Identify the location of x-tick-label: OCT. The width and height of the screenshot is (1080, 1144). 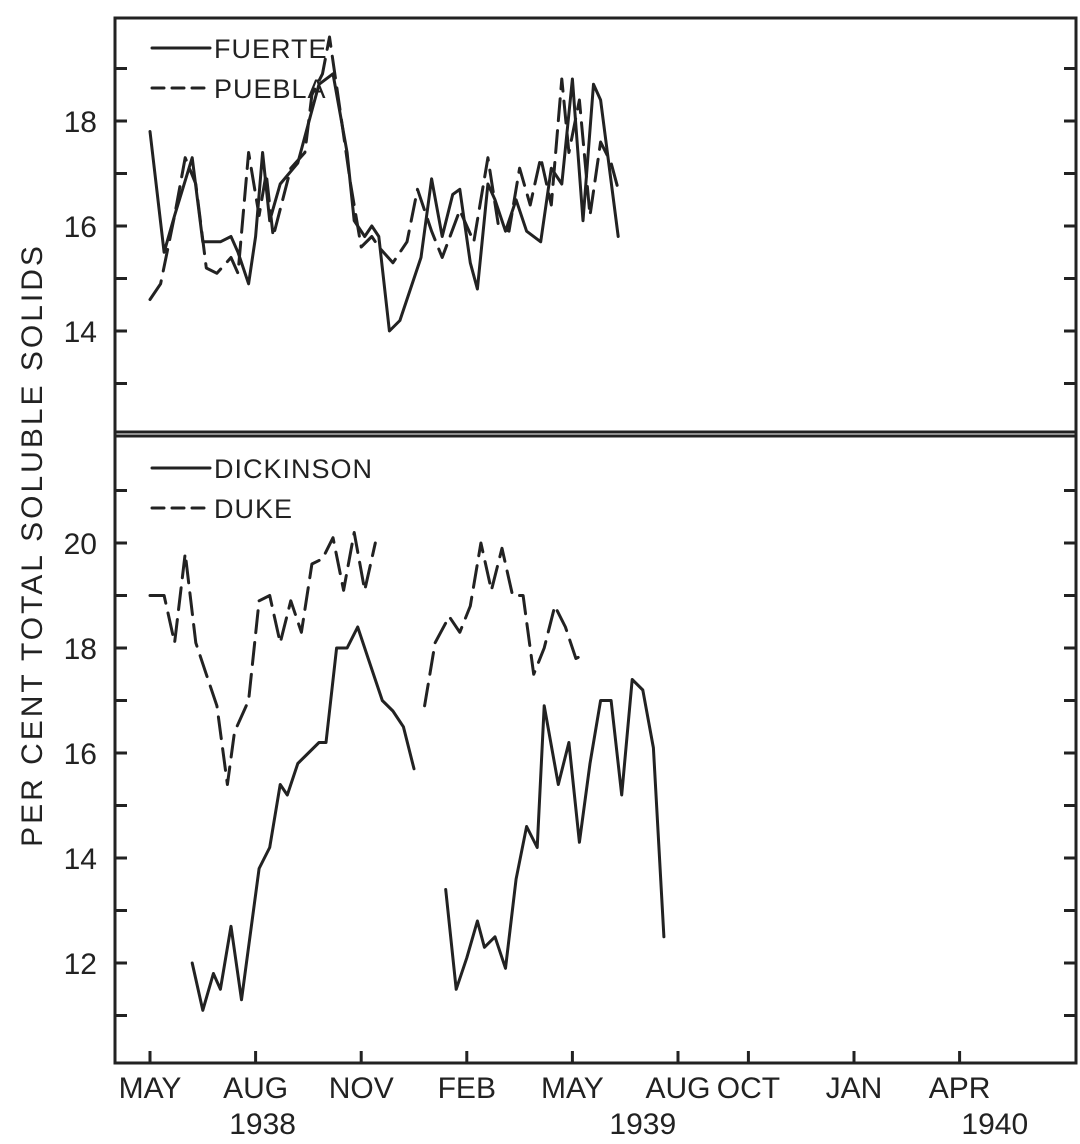
(748, 1088).